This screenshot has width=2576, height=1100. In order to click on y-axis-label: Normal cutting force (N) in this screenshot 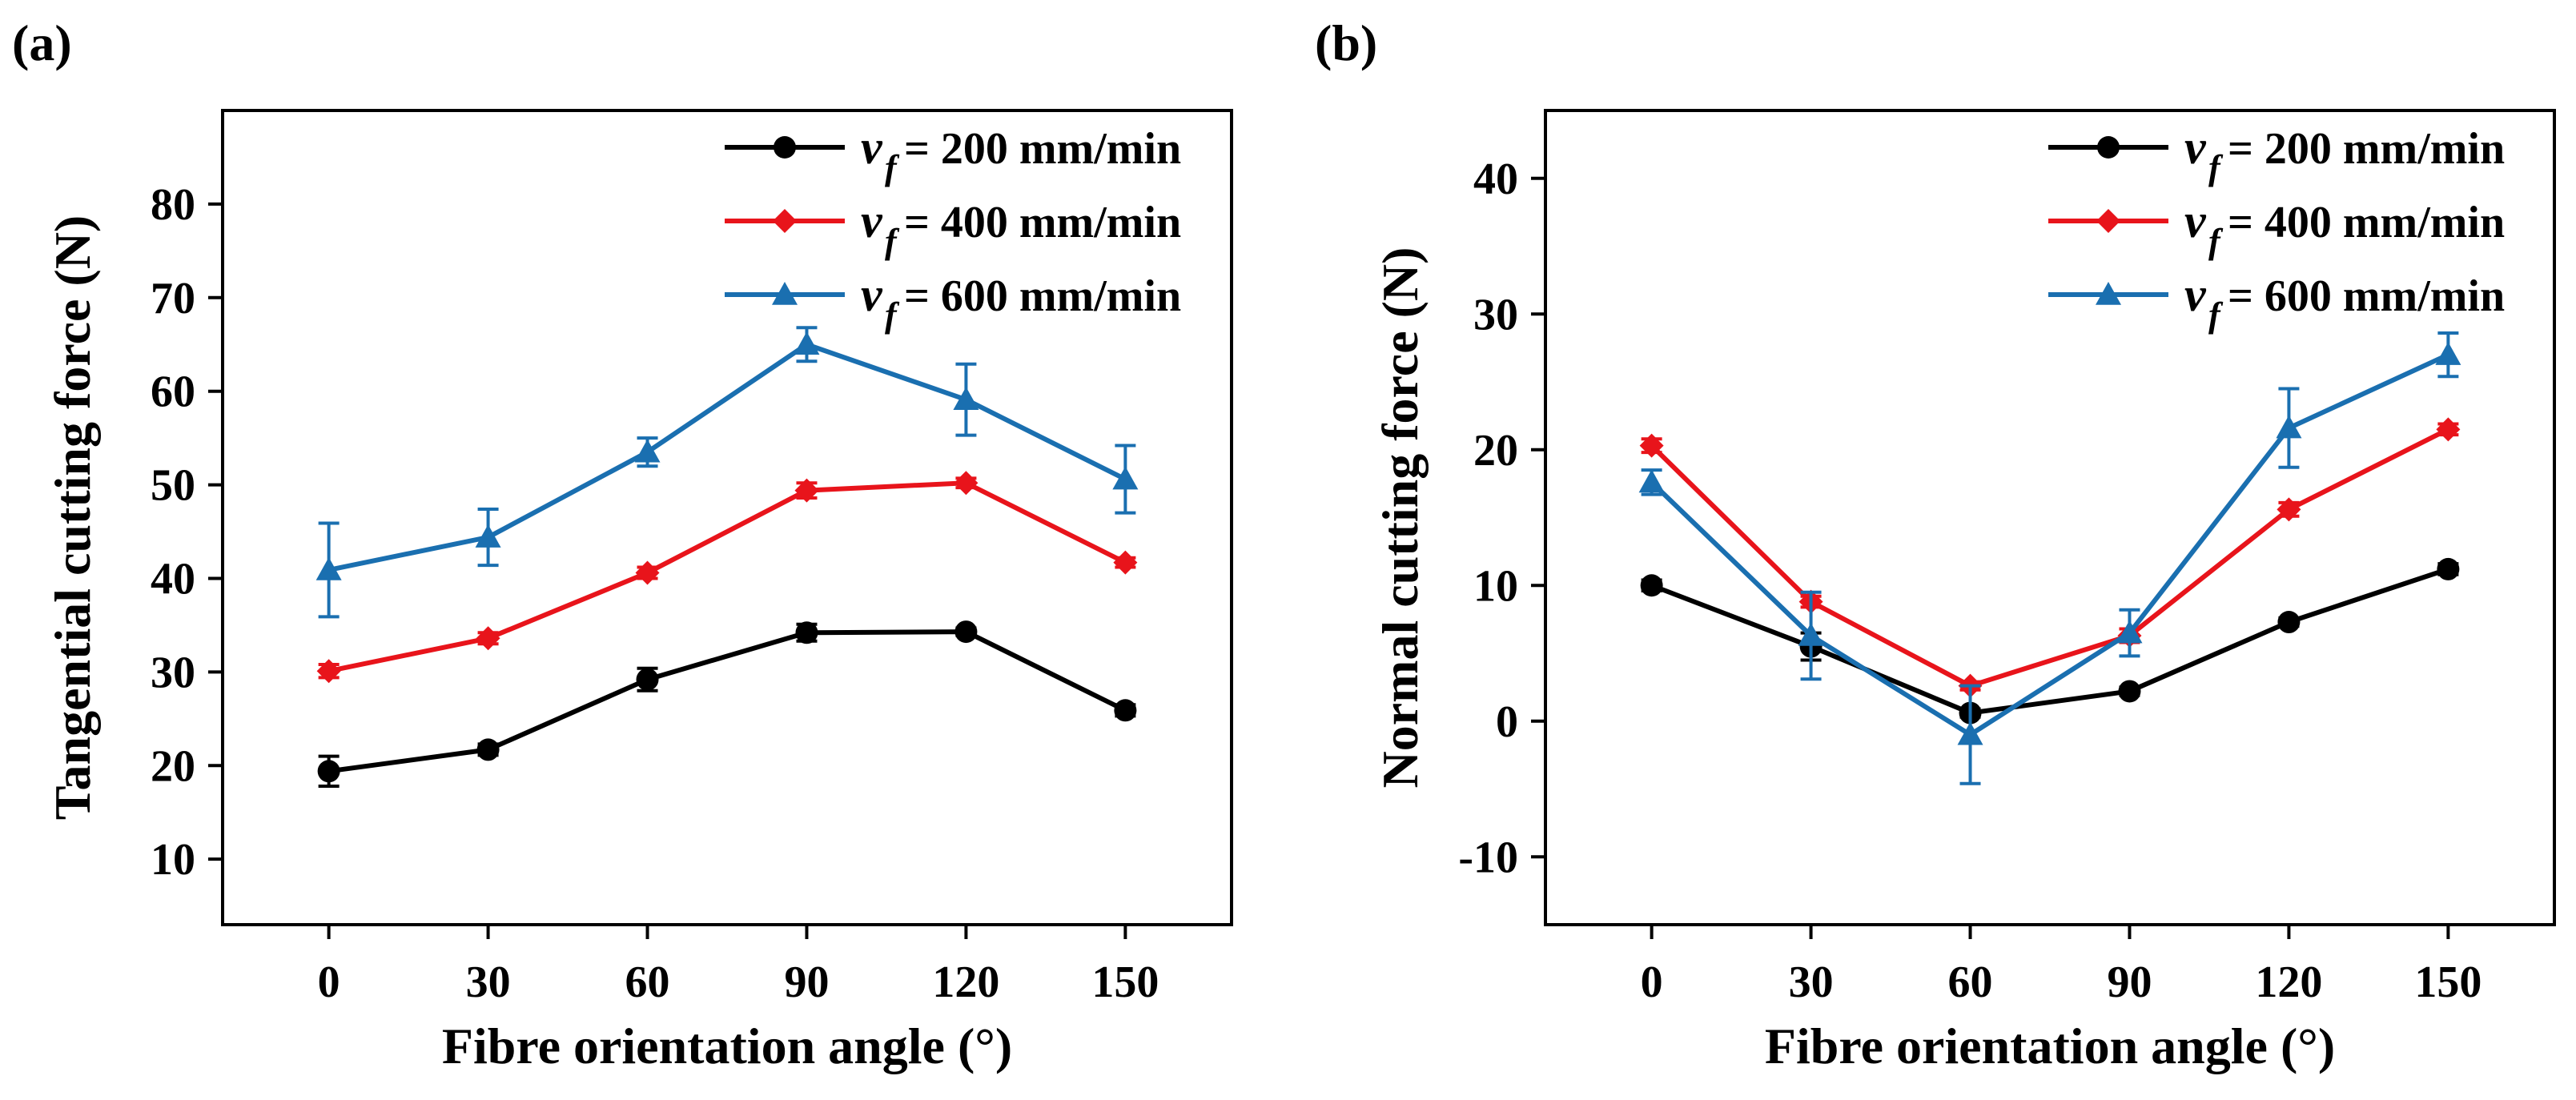, I will do `click(1400, 518)`.